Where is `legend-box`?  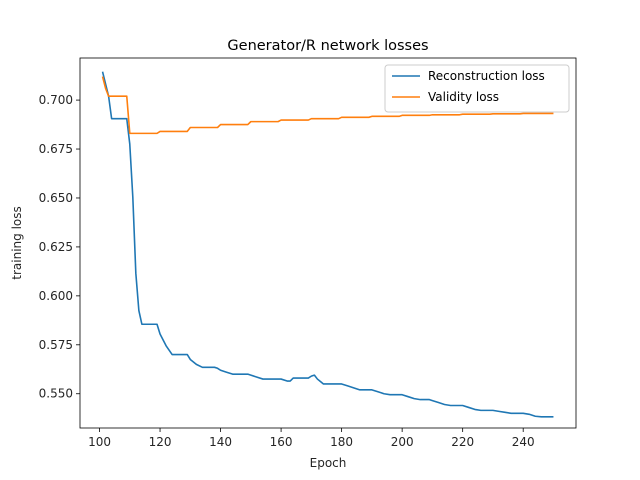
legend-box is located at coordinates (477, 88).